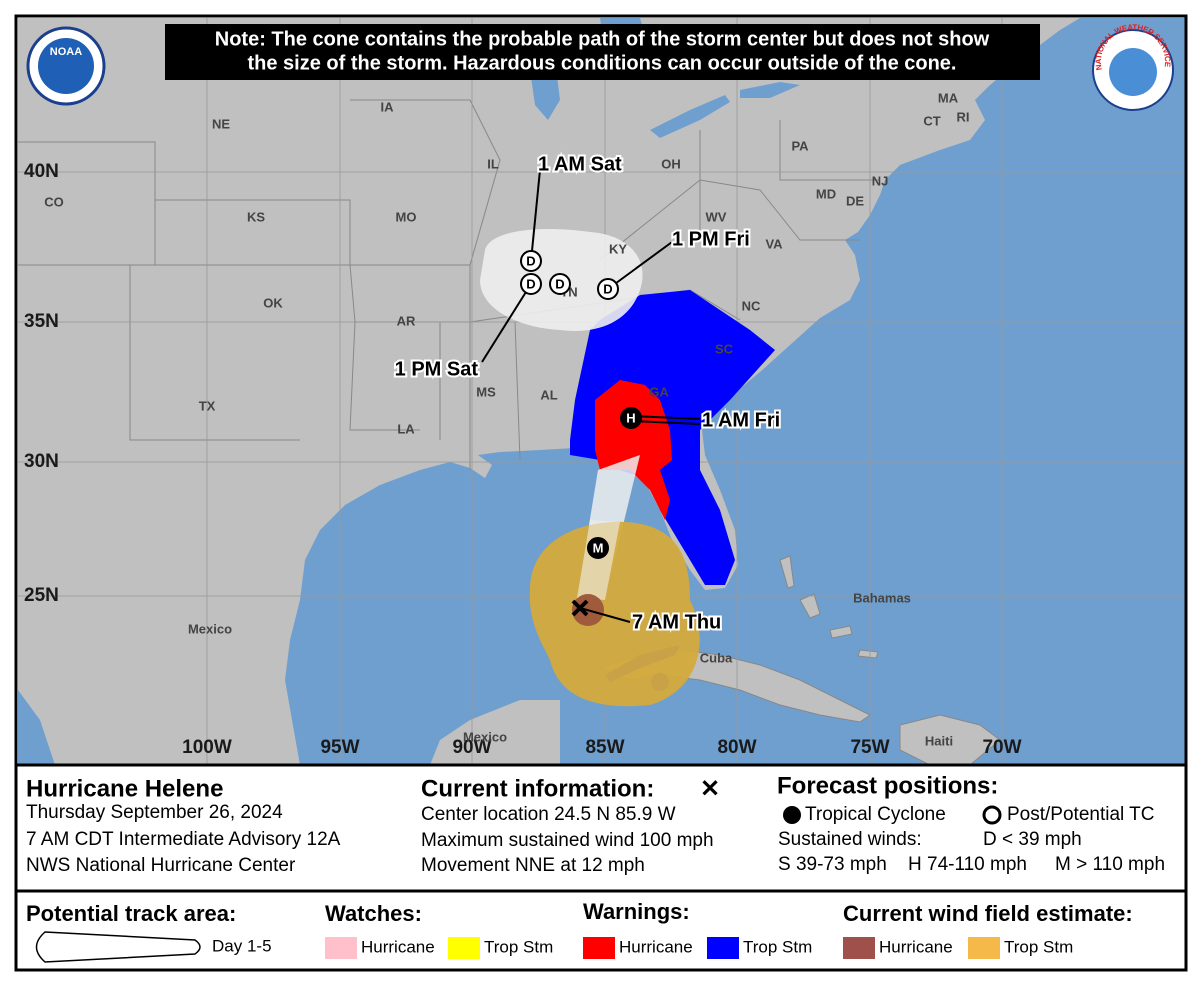  I want to click on place-label: TX, so click(207, 405).